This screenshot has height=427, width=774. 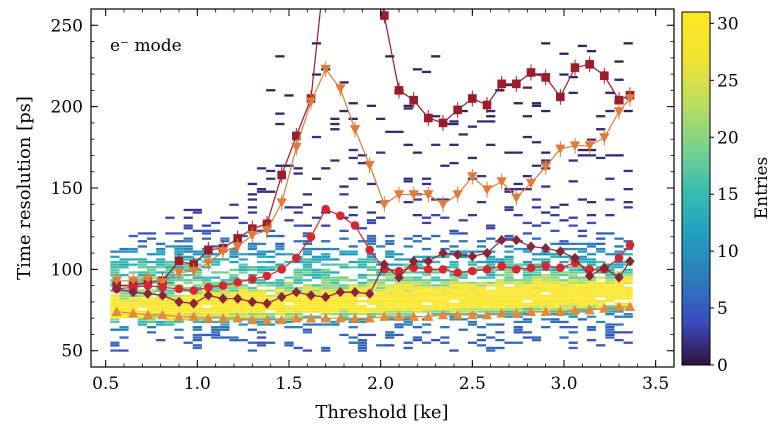 I want to click on colorbar-tick-label: 0, so click(x=722, y=366).